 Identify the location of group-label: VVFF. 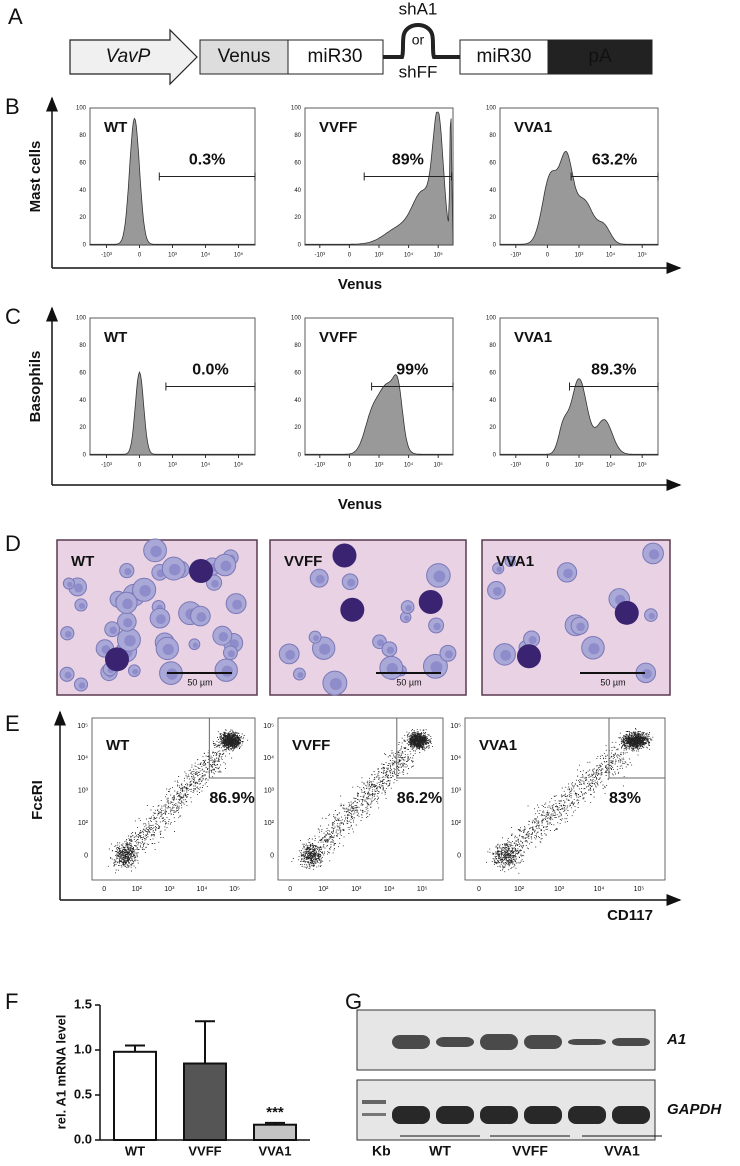
(530, 1151).